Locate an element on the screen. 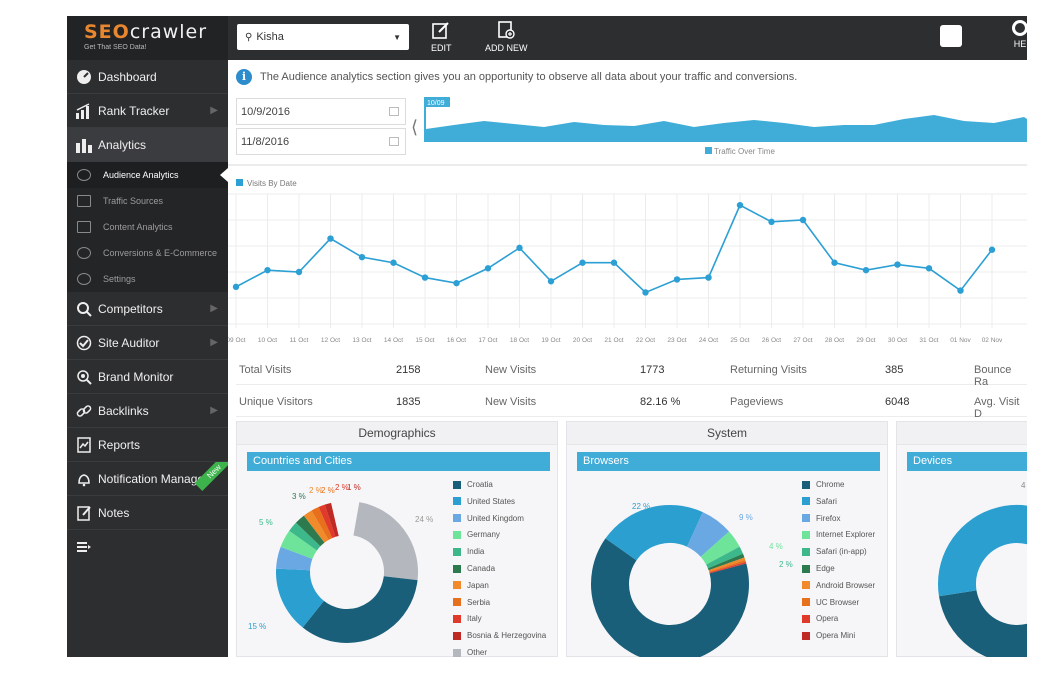 The width and height of the screenshot is (1054, 683). legend-item: Firefox is located at coordinates (821, 518).